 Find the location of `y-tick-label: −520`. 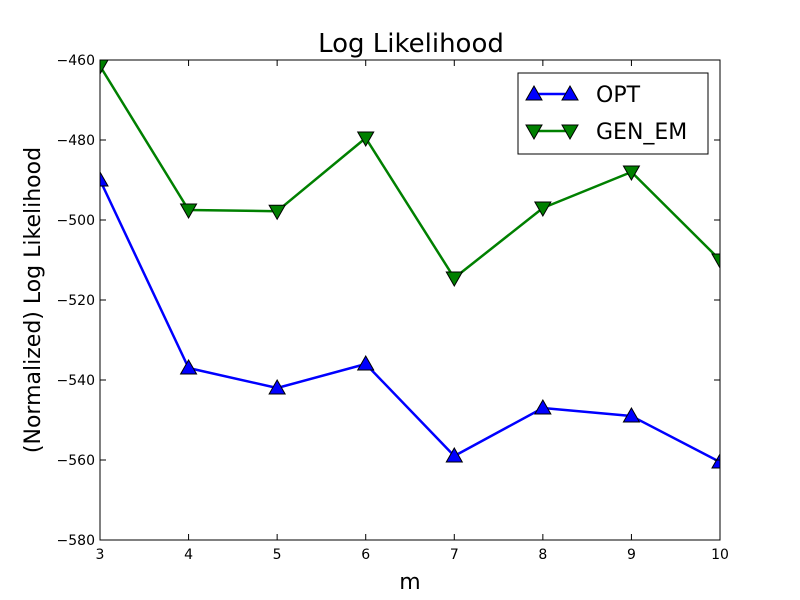

y-tick-label: −520 is located at coordinates (76, 301).